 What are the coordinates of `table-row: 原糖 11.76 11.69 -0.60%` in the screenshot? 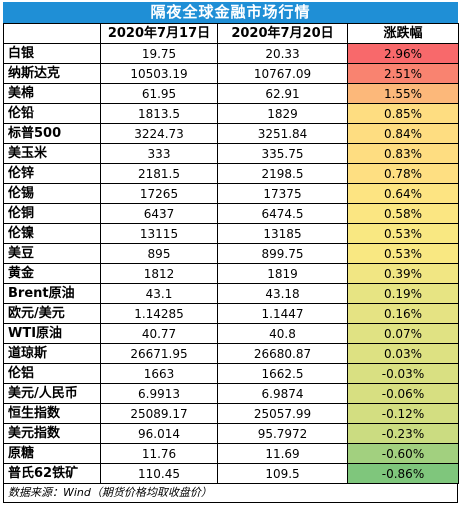 It's located at (231, 453).